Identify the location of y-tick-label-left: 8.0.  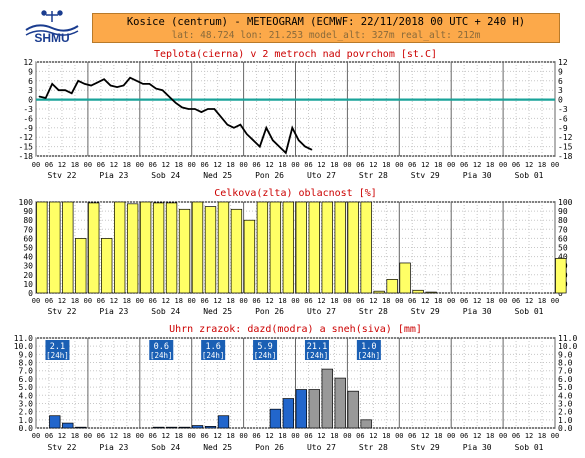
(26, 363).